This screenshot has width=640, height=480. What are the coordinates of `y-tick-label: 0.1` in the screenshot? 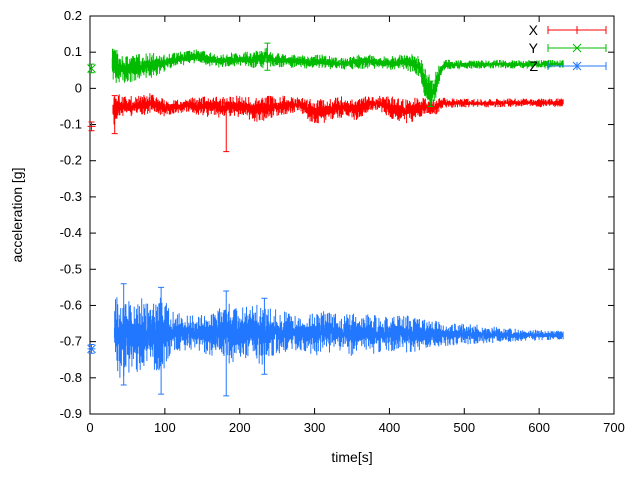 It's located at (73, 51).